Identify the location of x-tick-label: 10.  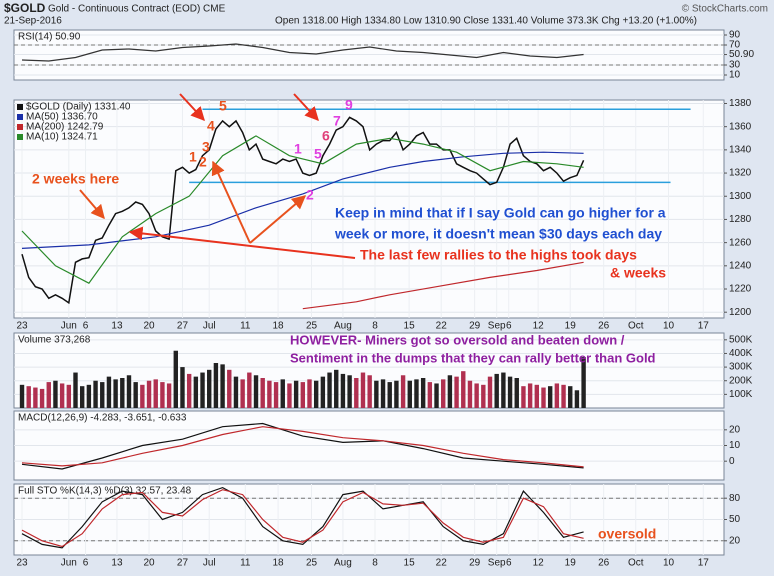
(669, 563).